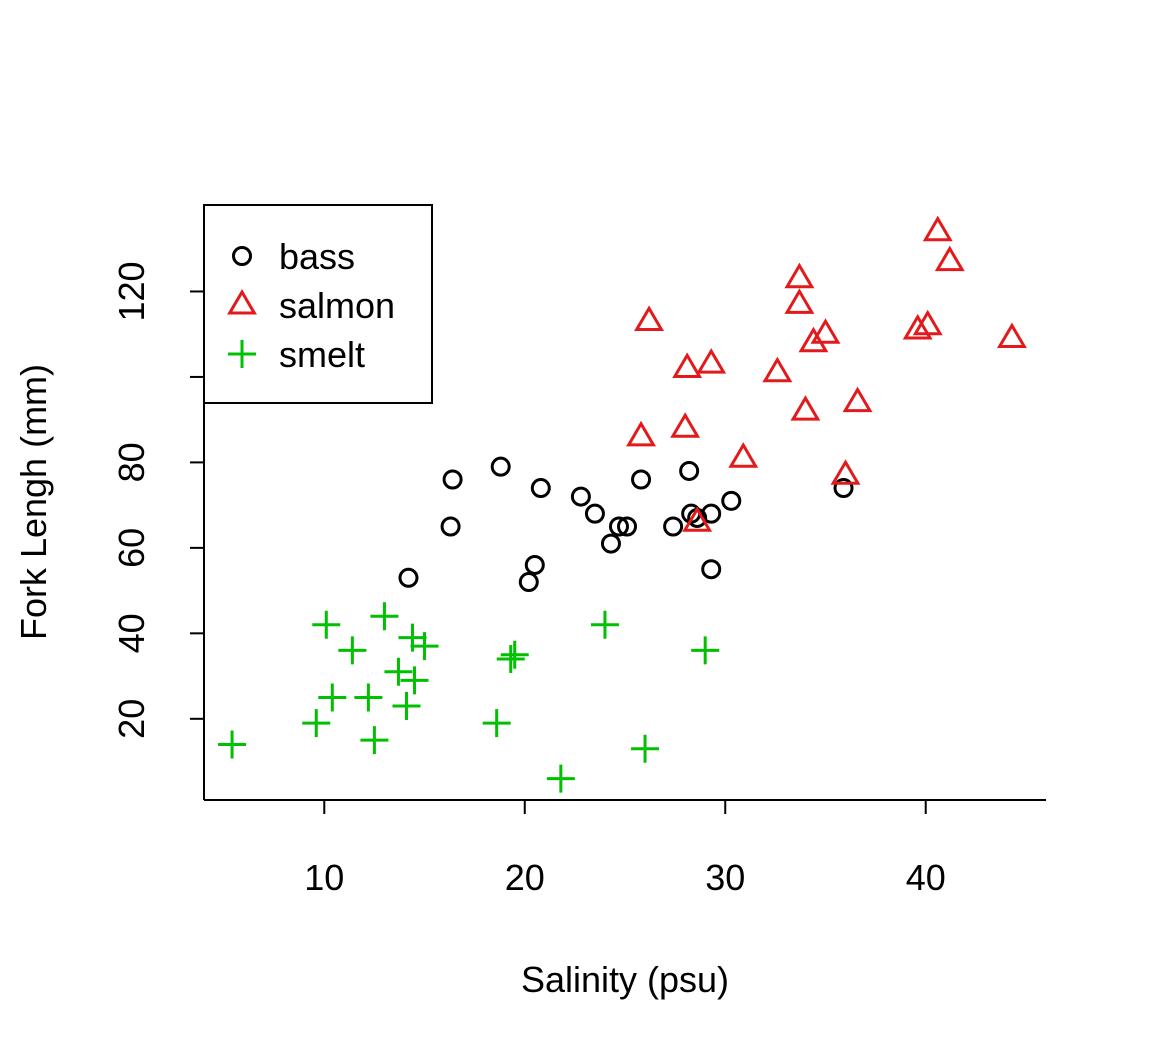  Describe the element at coordinates (242, 354) in the screenshot. I see `legend-smelt-marker` at that location.